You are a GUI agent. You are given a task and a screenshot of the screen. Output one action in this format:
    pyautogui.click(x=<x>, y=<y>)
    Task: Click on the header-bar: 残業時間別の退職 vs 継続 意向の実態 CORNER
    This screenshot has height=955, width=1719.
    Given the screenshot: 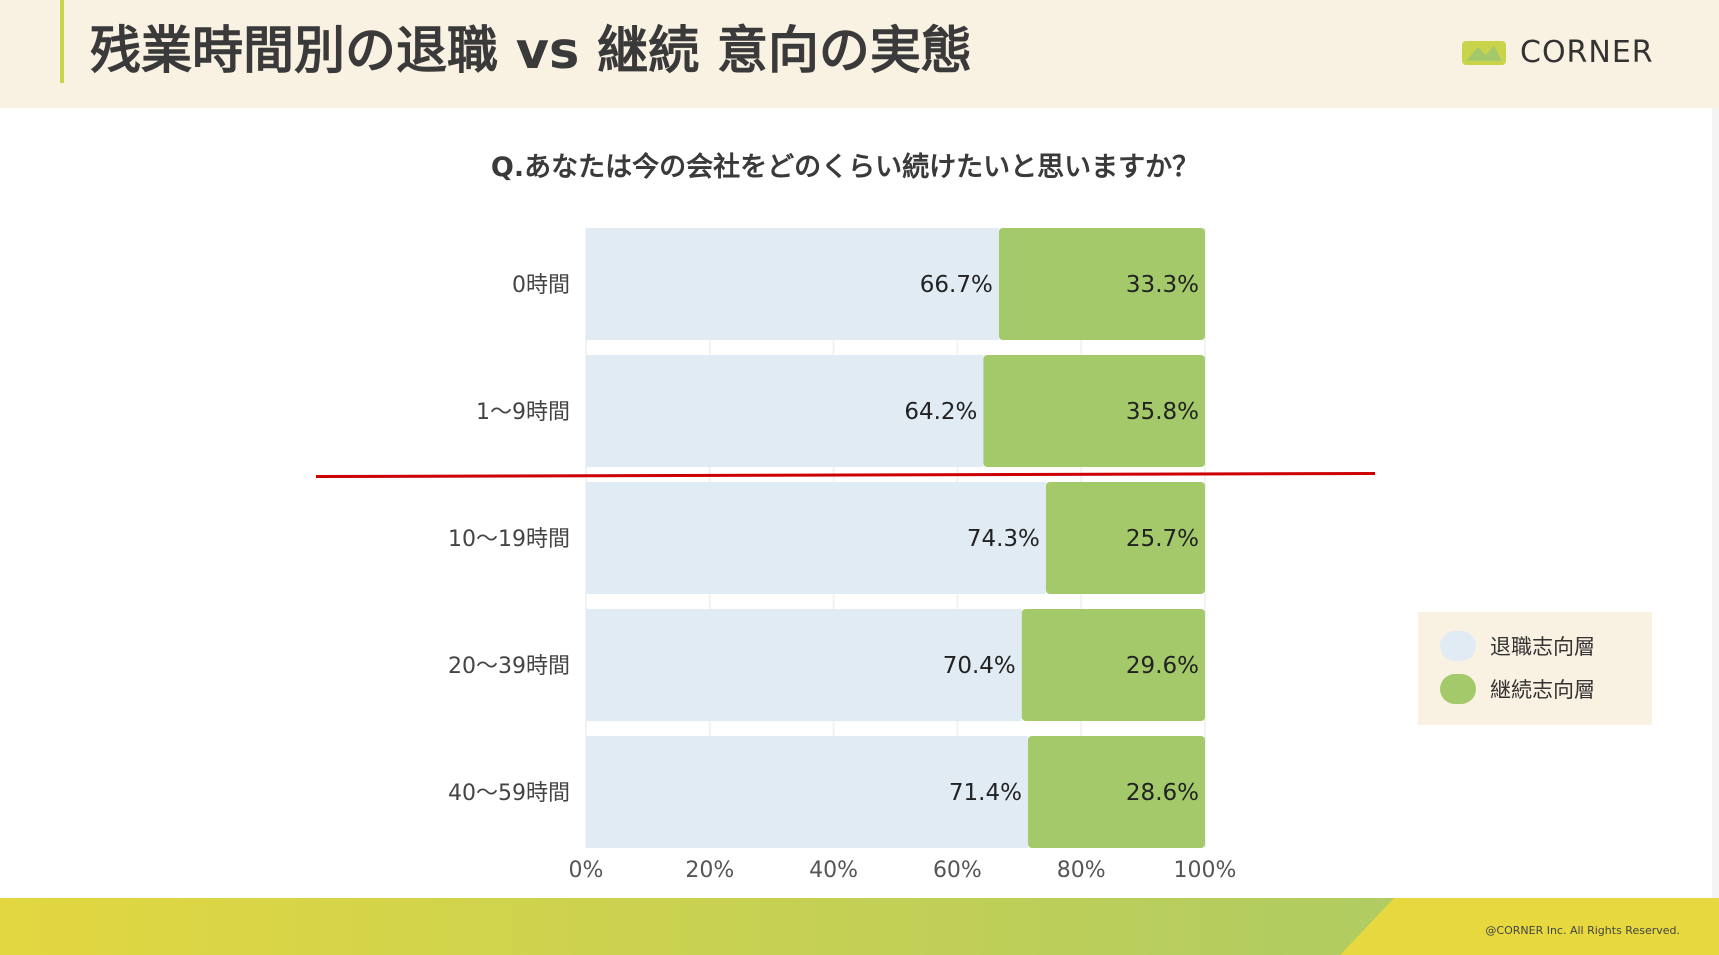 What is the action you would take?
    pyautogui.click(x=859, y=54)
    